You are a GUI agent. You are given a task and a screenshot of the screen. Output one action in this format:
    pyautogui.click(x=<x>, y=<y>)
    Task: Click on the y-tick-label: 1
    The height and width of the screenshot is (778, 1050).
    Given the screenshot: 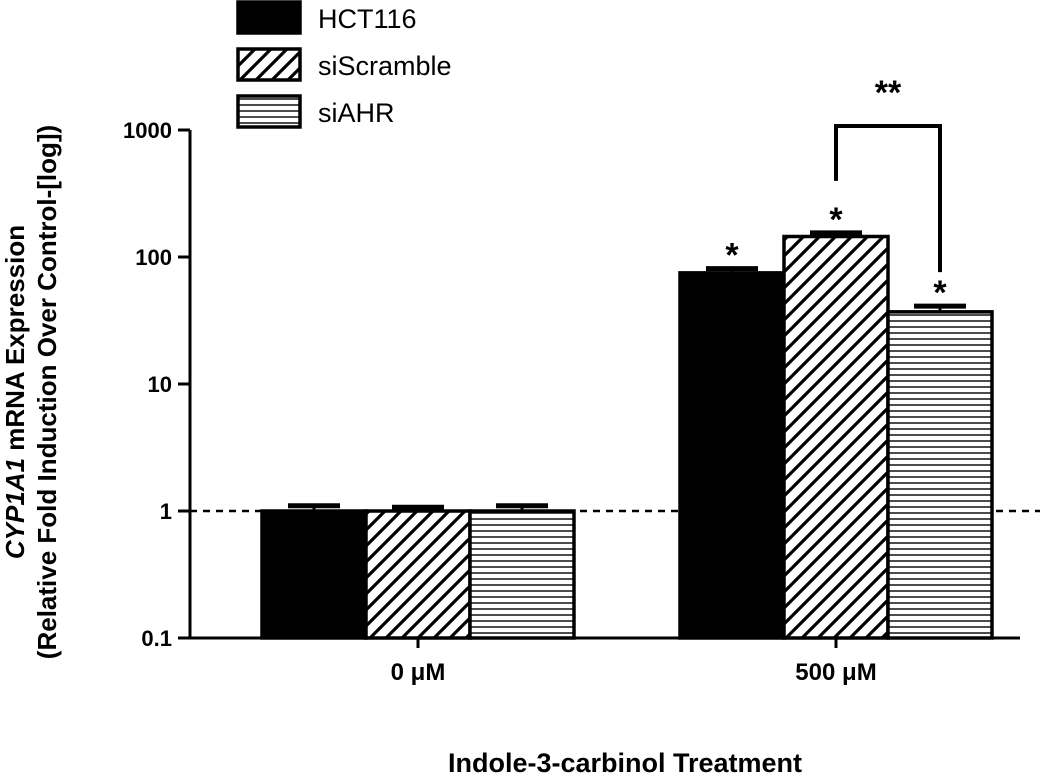 What is the action you would take?
    pyautogui.click(x=166, y=511)
    